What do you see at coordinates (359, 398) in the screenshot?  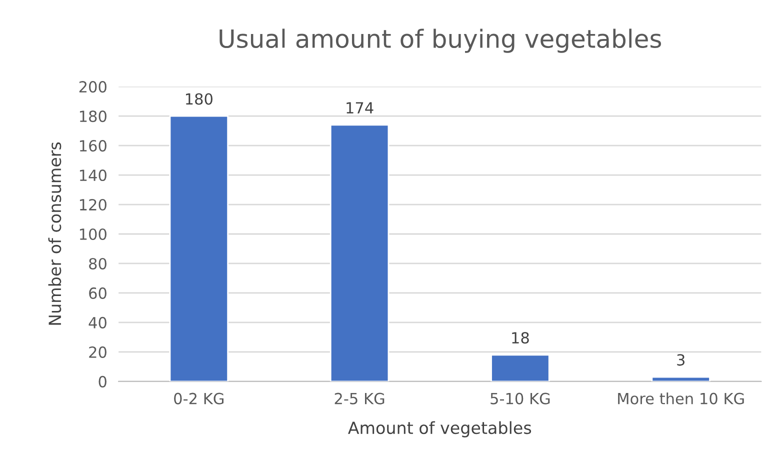 I see `x-tick-label: 2-5 KG` at bounding box center [359, 398].